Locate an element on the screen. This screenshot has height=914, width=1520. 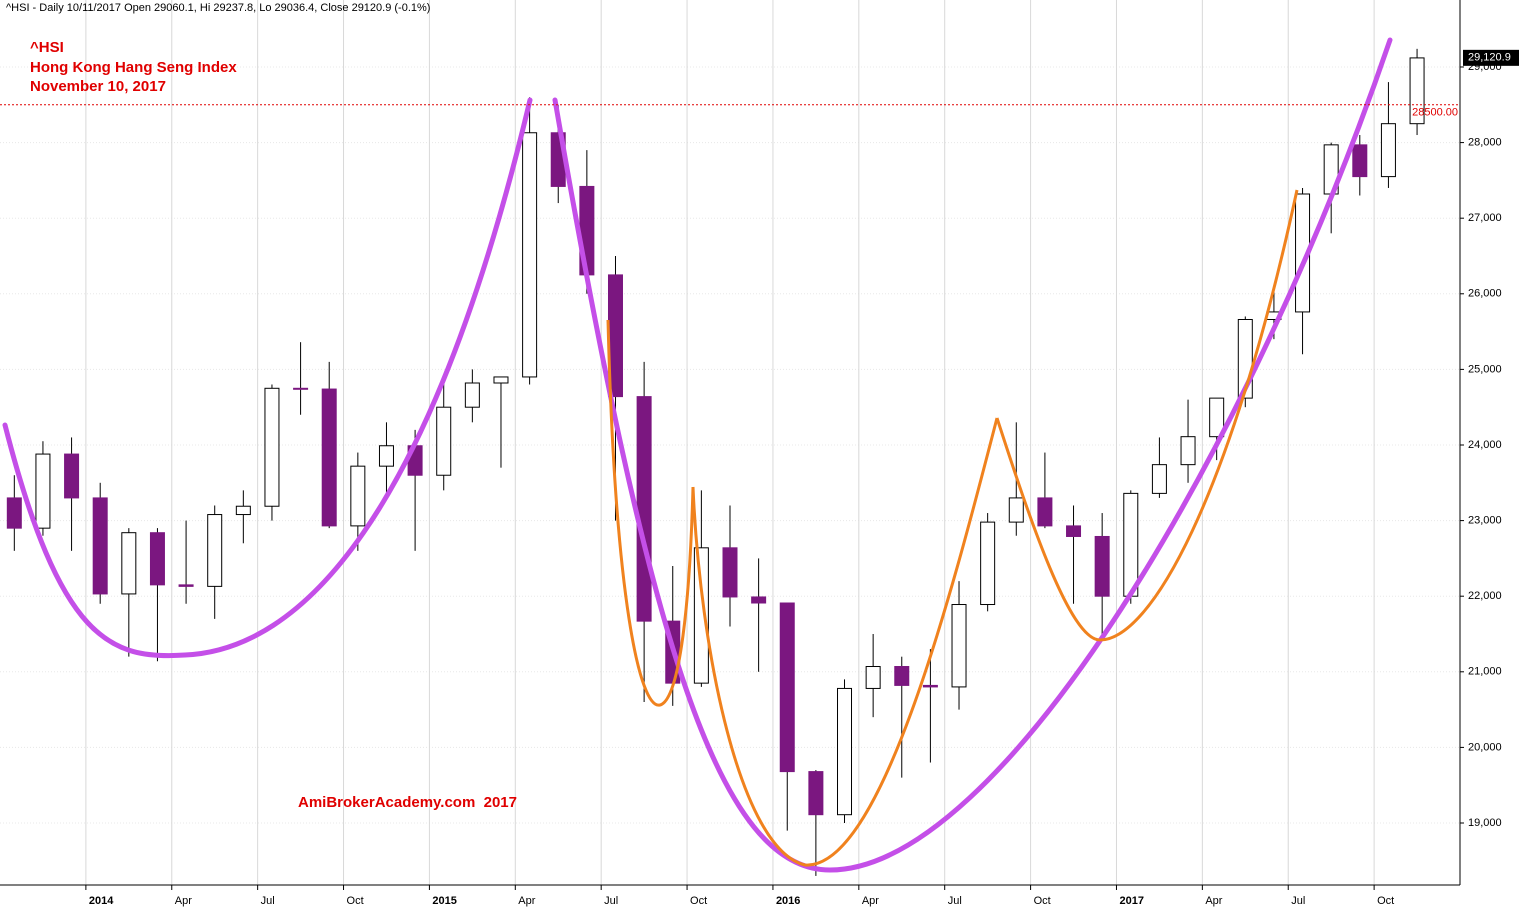
x-tick-label: 2014 is located at coordinates (101, 901).